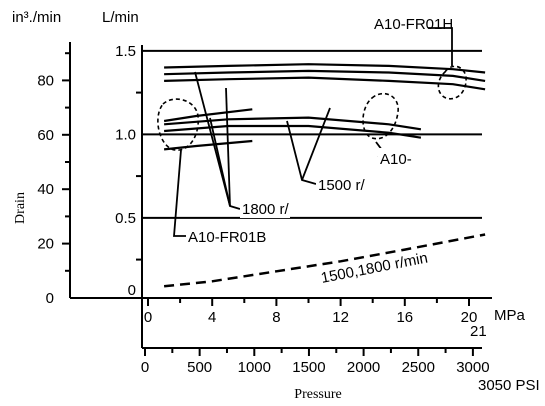 This screenshot has height=406, width=545. What do you see at coordinates (179, 193) in the screenshot?
I see `leader-a10-fr01b` at bounding box center [179, 193].